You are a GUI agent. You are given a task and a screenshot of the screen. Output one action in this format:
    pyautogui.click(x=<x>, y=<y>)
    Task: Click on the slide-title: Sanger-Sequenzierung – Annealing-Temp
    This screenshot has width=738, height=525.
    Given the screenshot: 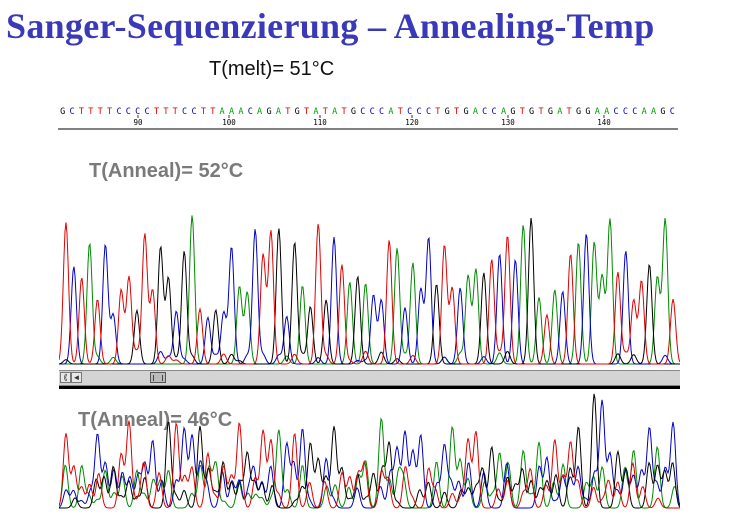 What is the action you would take?
    pyautogui.click(x=330, y=26)
    